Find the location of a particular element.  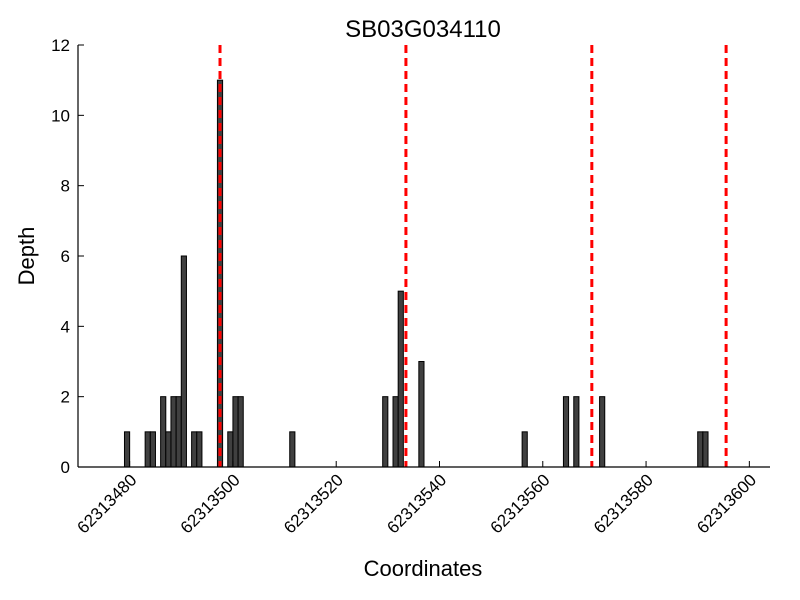

x-tick-label: 62313500 is located at coordinates (210, 503).